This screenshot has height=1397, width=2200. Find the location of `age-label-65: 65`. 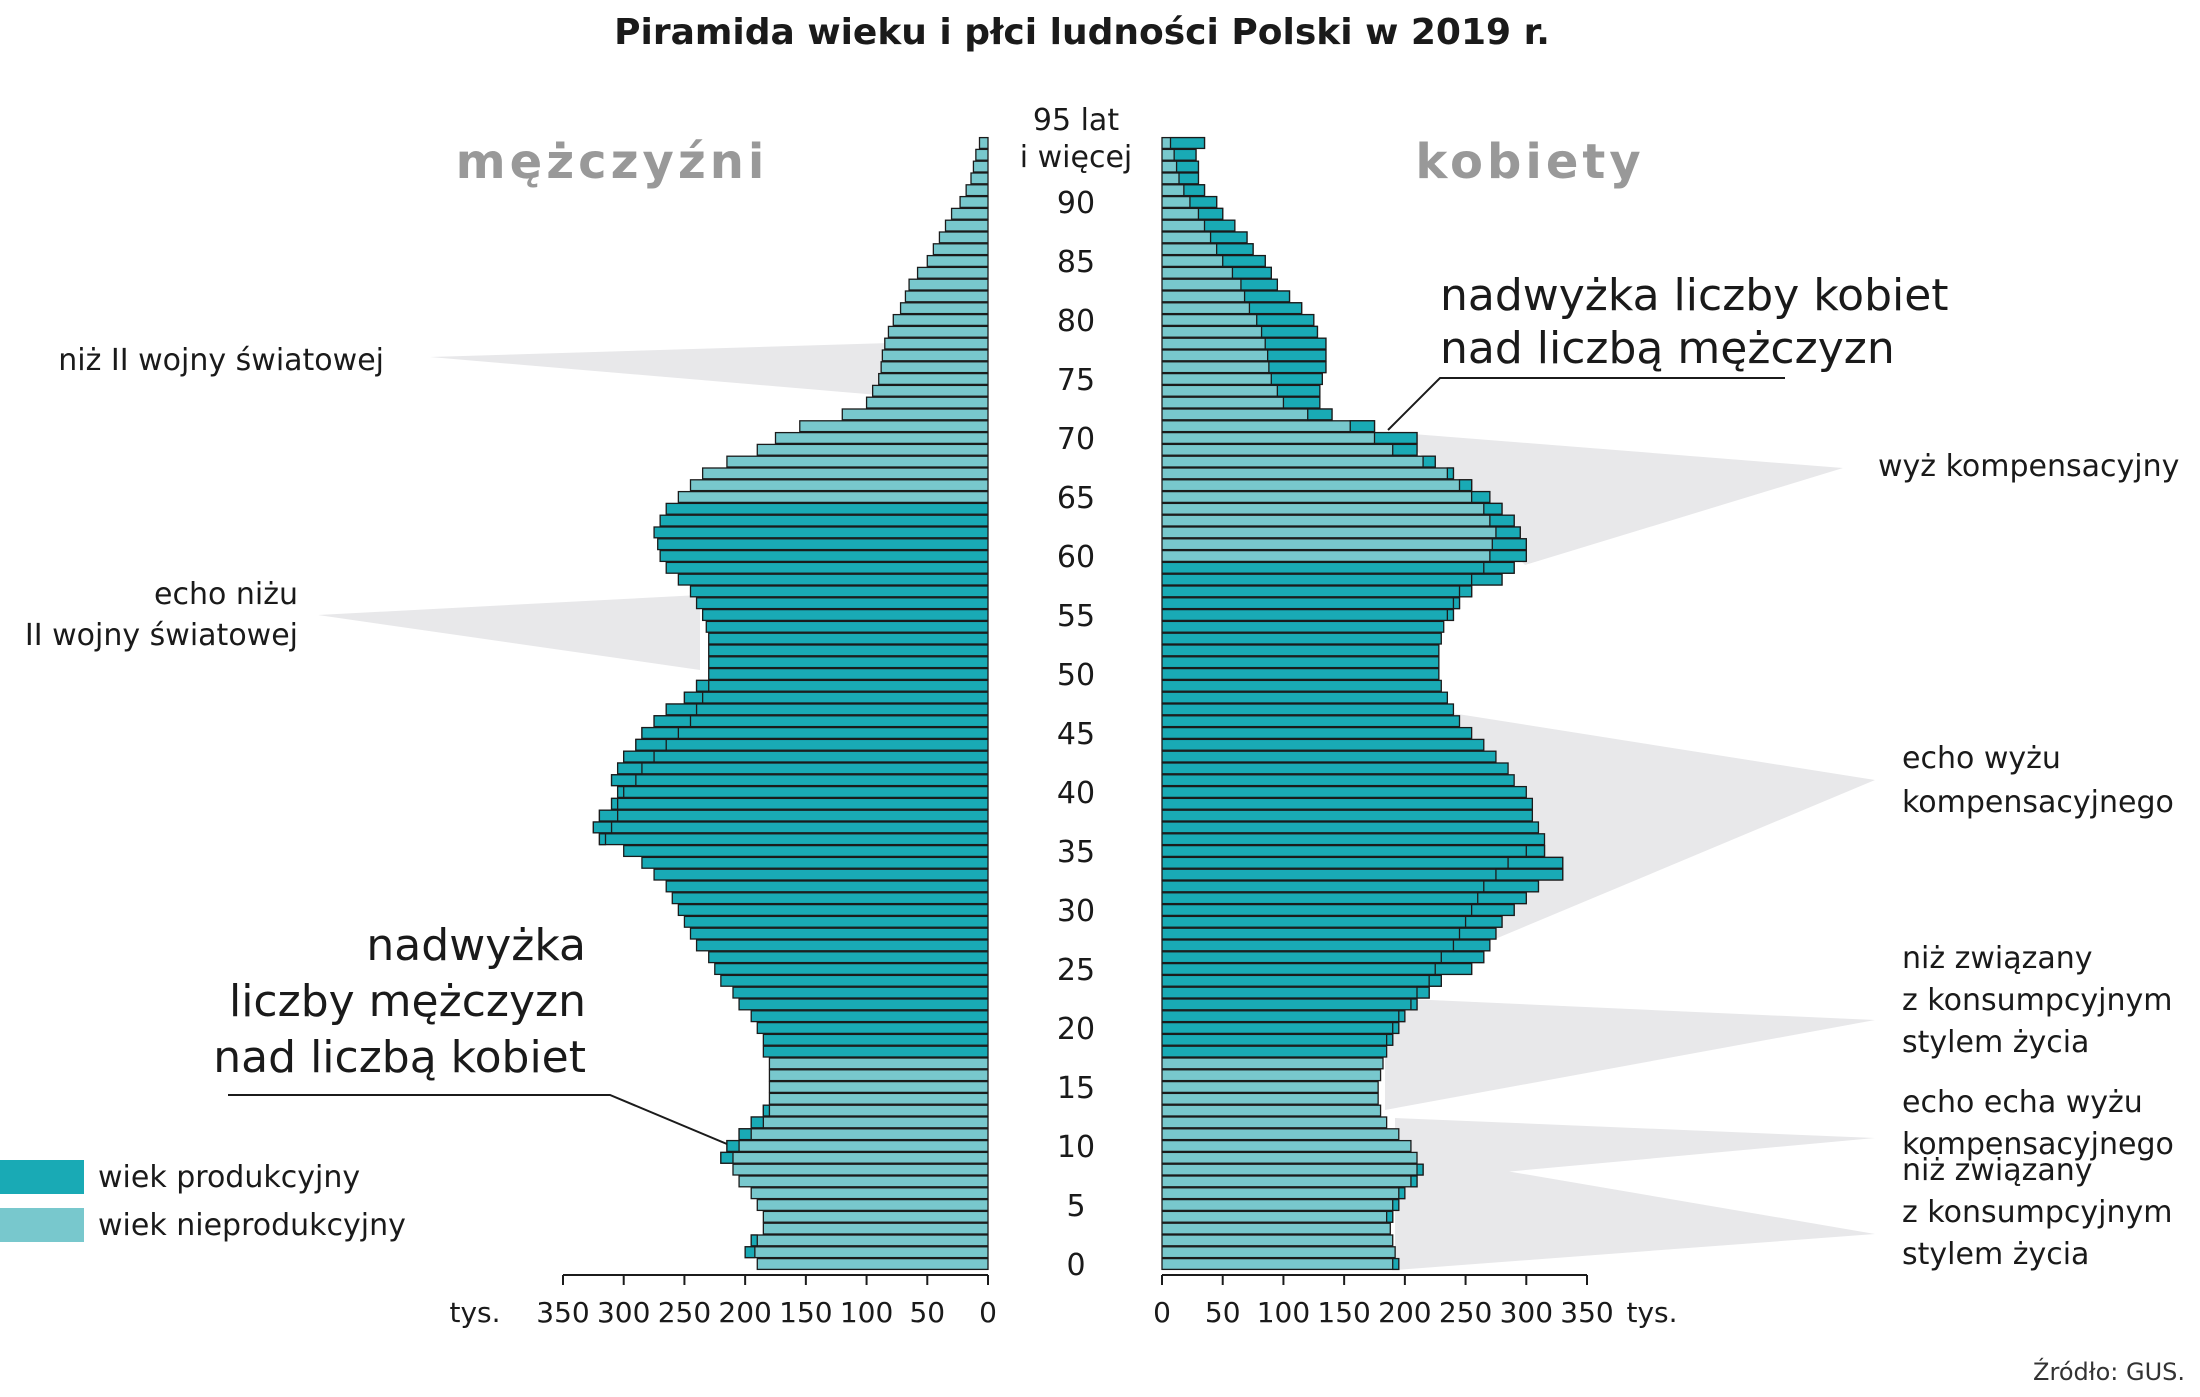

age-label-65: 65 is located at coordinates (1076, 498).